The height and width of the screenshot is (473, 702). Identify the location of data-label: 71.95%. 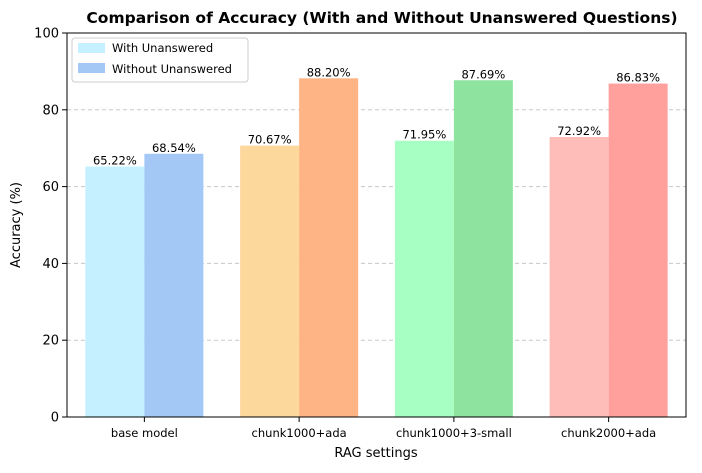
(424, 135).